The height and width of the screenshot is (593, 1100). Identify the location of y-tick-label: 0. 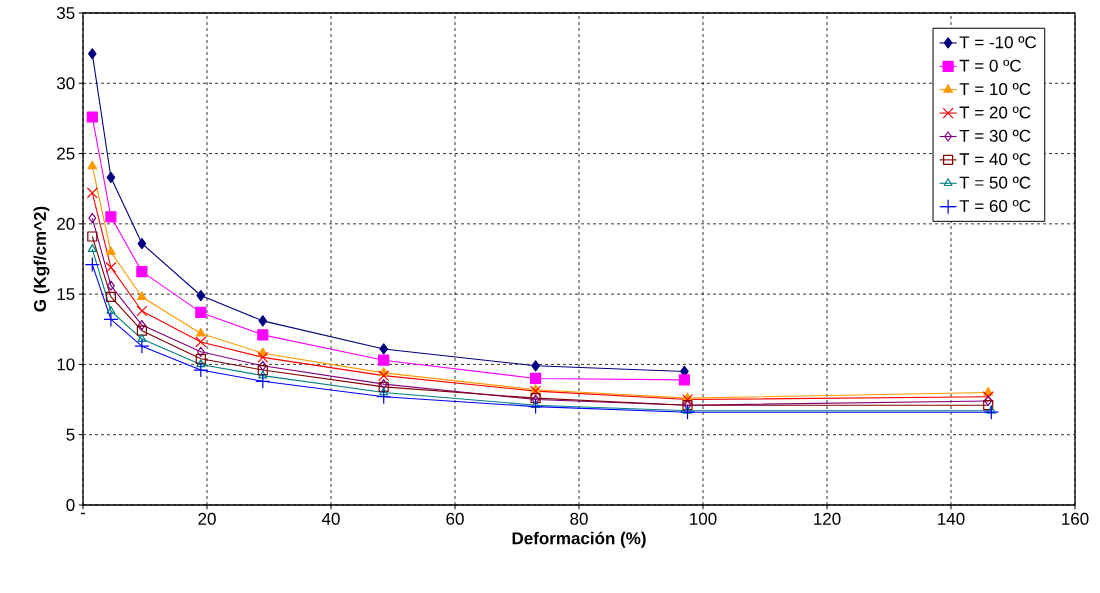
(70, 505).